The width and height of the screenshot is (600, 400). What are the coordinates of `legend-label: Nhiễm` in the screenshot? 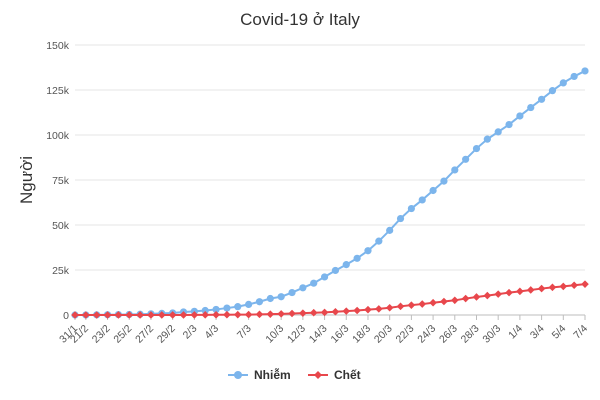 It's located at (272, 374).